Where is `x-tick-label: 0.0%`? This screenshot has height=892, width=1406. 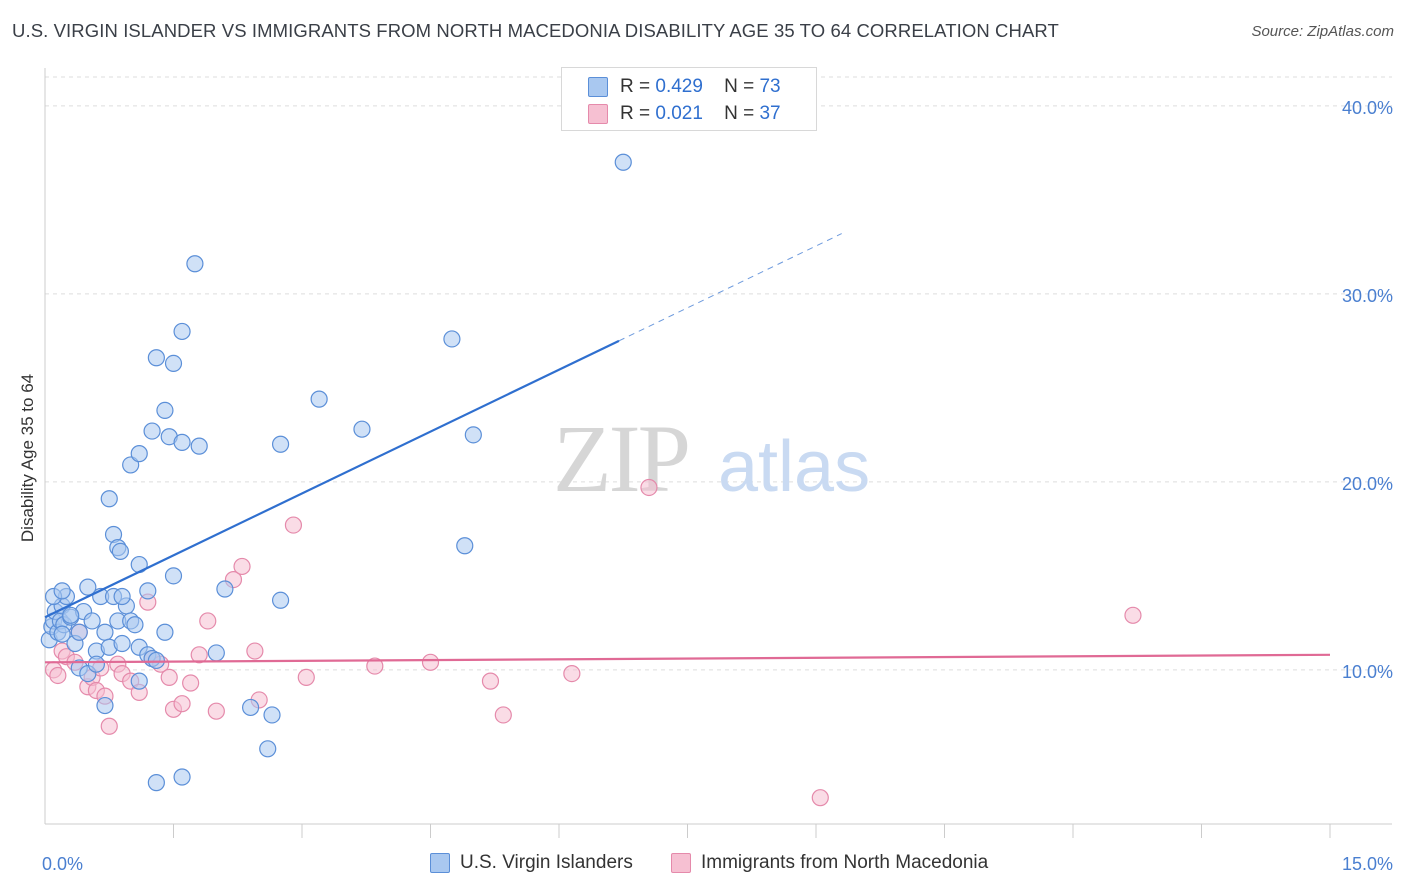 x-tick-label: 0.0% is located at coordinates (62, 864).